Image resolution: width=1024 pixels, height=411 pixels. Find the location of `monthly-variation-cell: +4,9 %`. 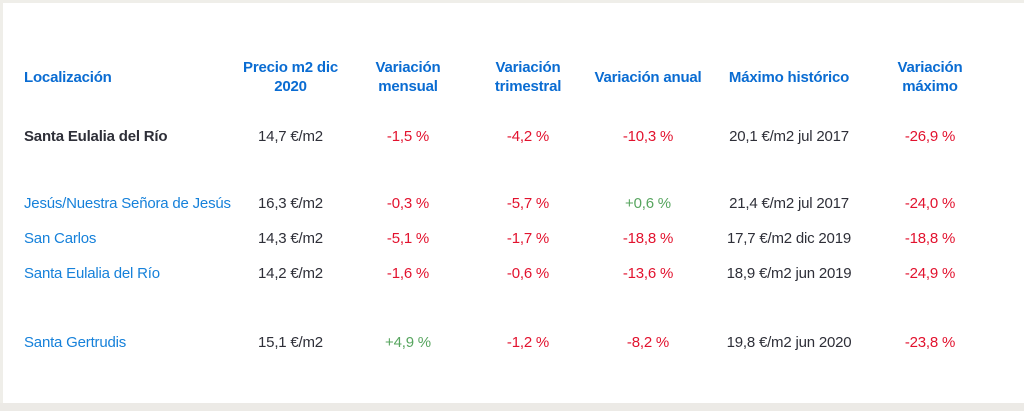

monthly-variation-cell: +4,9 % is located at coordinates (408, 342).